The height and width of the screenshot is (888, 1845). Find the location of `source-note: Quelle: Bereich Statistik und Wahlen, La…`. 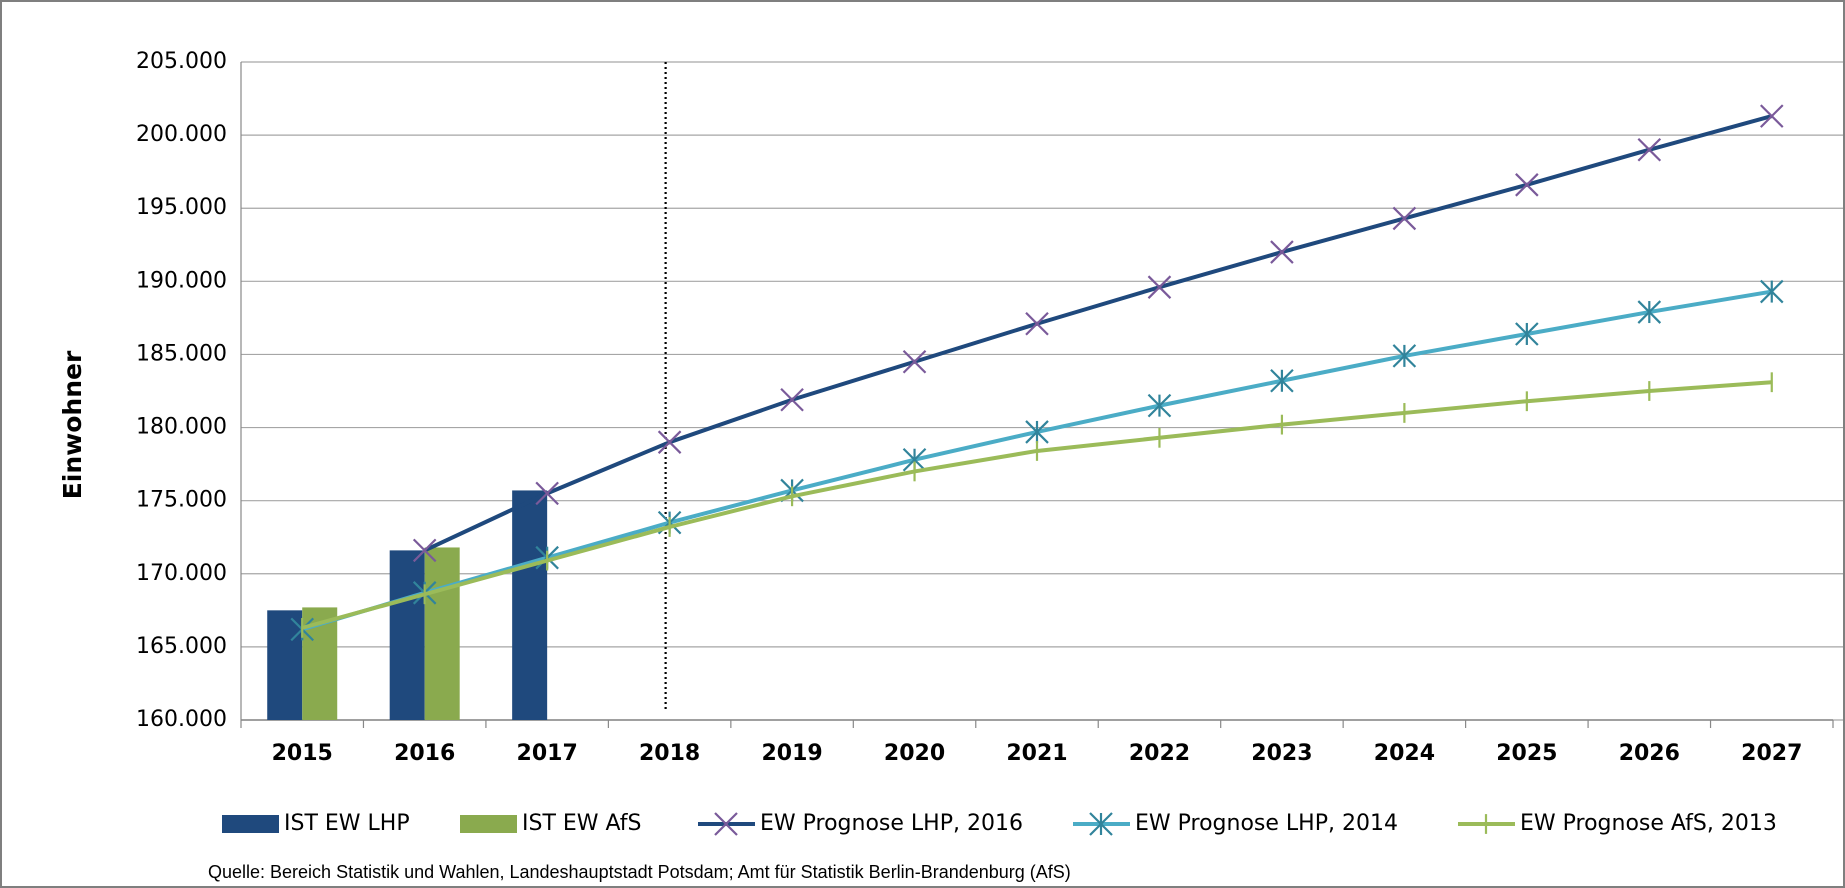

source-note: Quelle: Bereich Statistik und Wahlen, La… is located at coordinates (639, 872).